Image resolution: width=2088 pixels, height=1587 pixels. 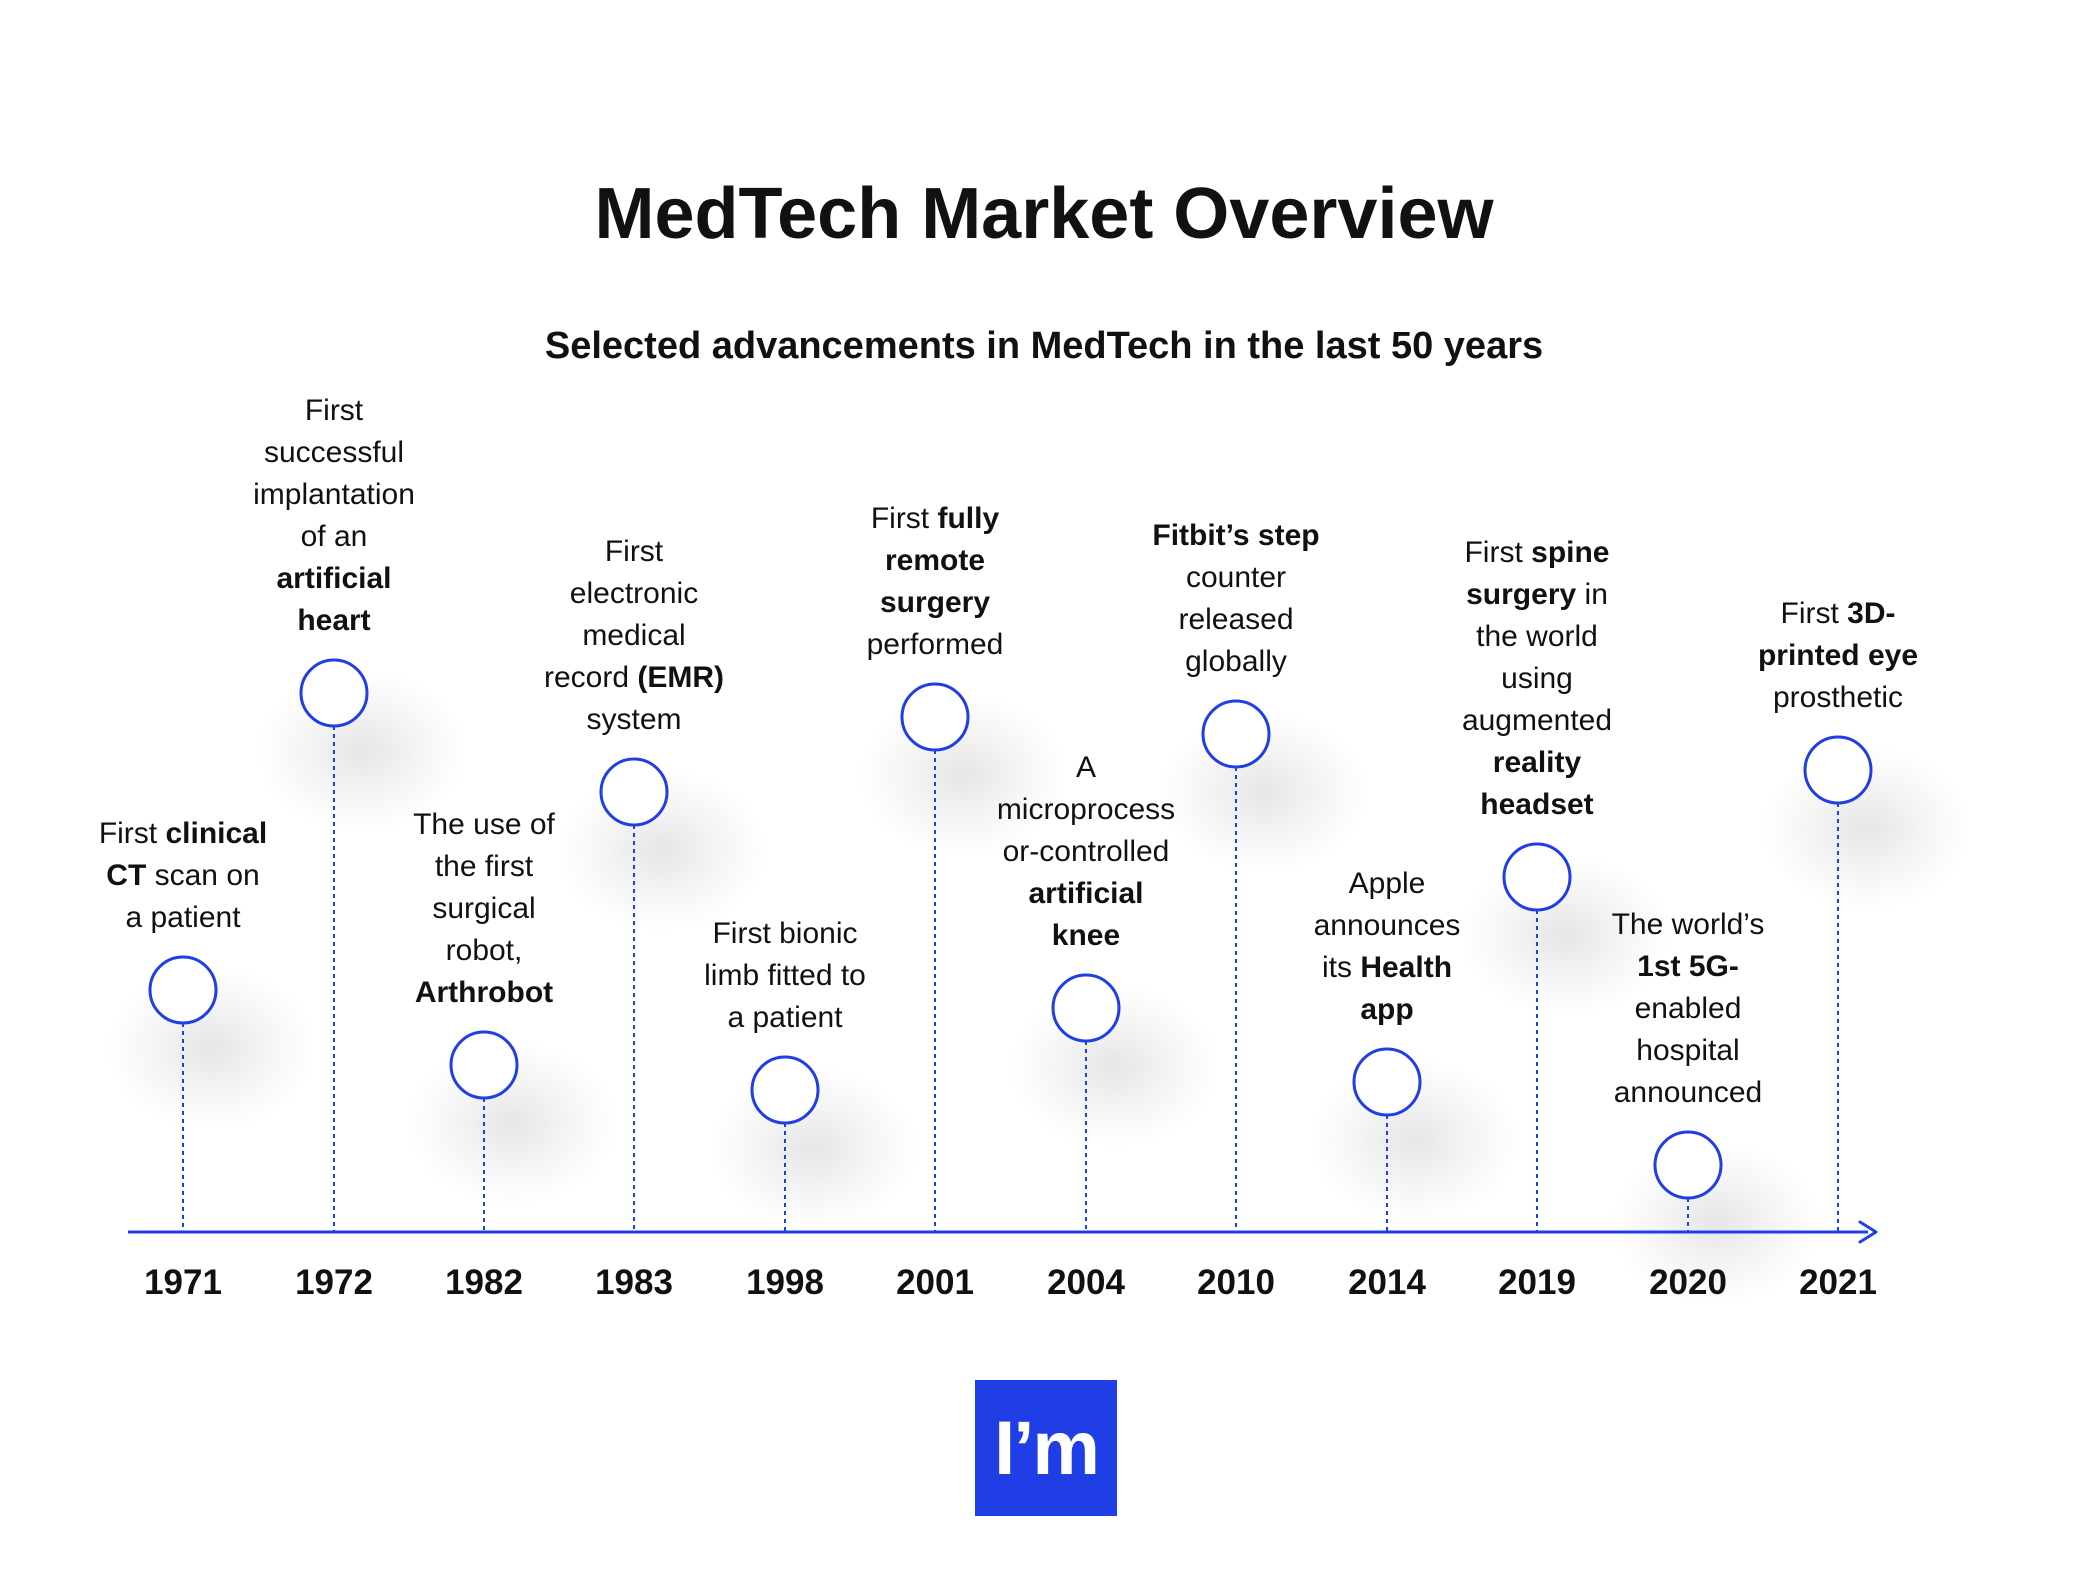 I want to click on timeline-node-1971, so click(x=183, y=990).